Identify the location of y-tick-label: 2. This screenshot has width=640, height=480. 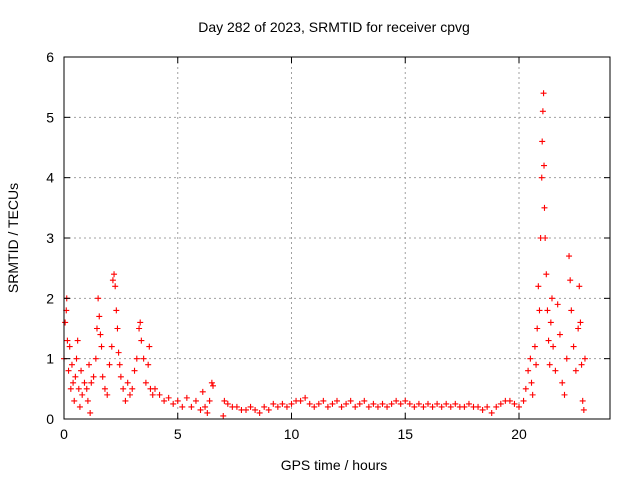
(50, 298).